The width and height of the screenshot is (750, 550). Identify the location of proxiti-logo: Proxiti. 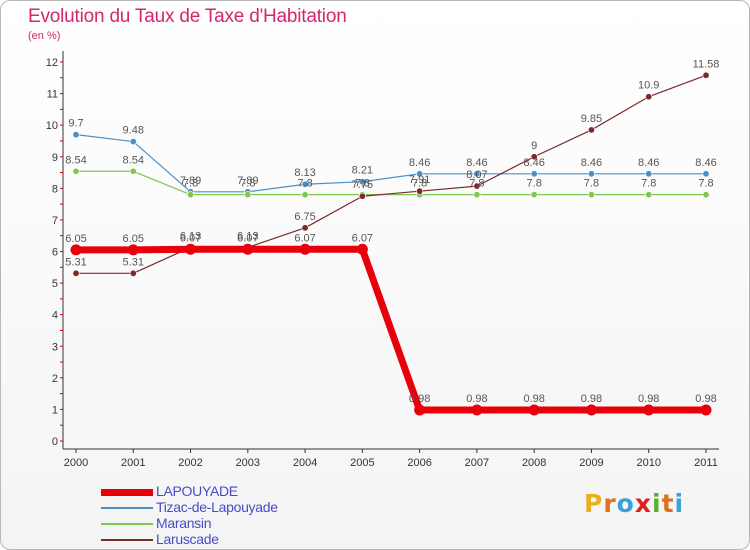
(634, 503).